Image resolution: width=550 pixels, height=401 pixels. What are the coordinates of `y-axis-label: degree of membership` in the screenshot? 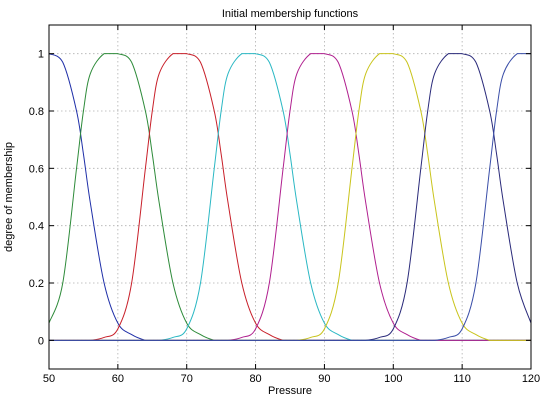 It's located at (9, 197).